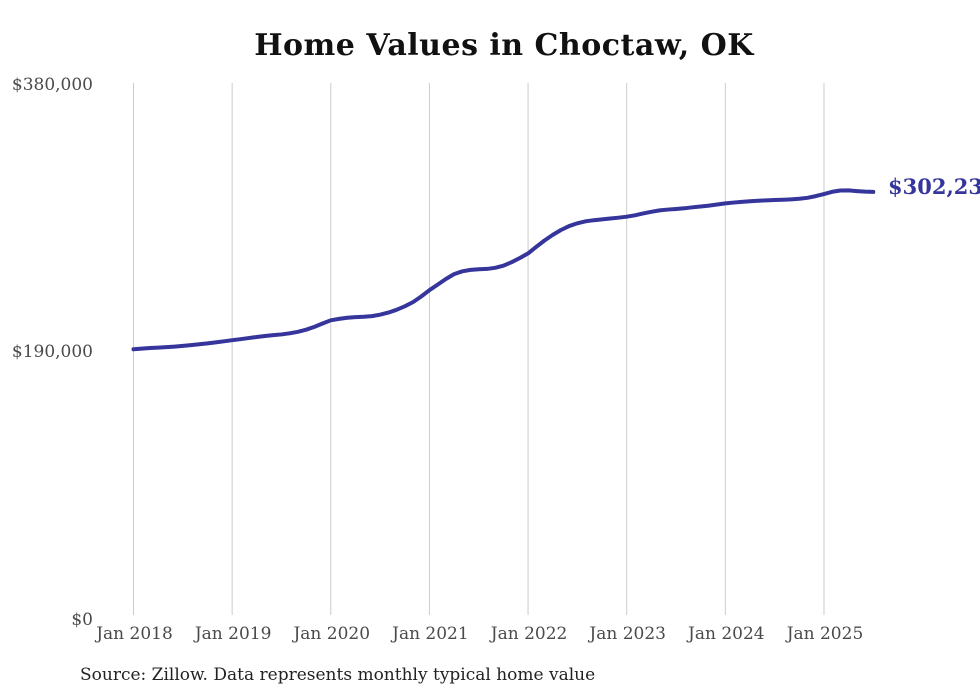 The width and height of the screenshot is (980, 699). Describe the element at coordinates (52, 85) in the screenshot. I see `y-axis-tick-380000: $380,000` at that location.